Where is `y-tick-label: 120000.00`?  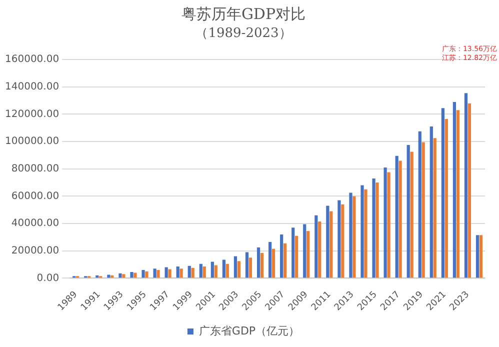 y-tick-label: 120000.00 is located at coordinates (32, 114).